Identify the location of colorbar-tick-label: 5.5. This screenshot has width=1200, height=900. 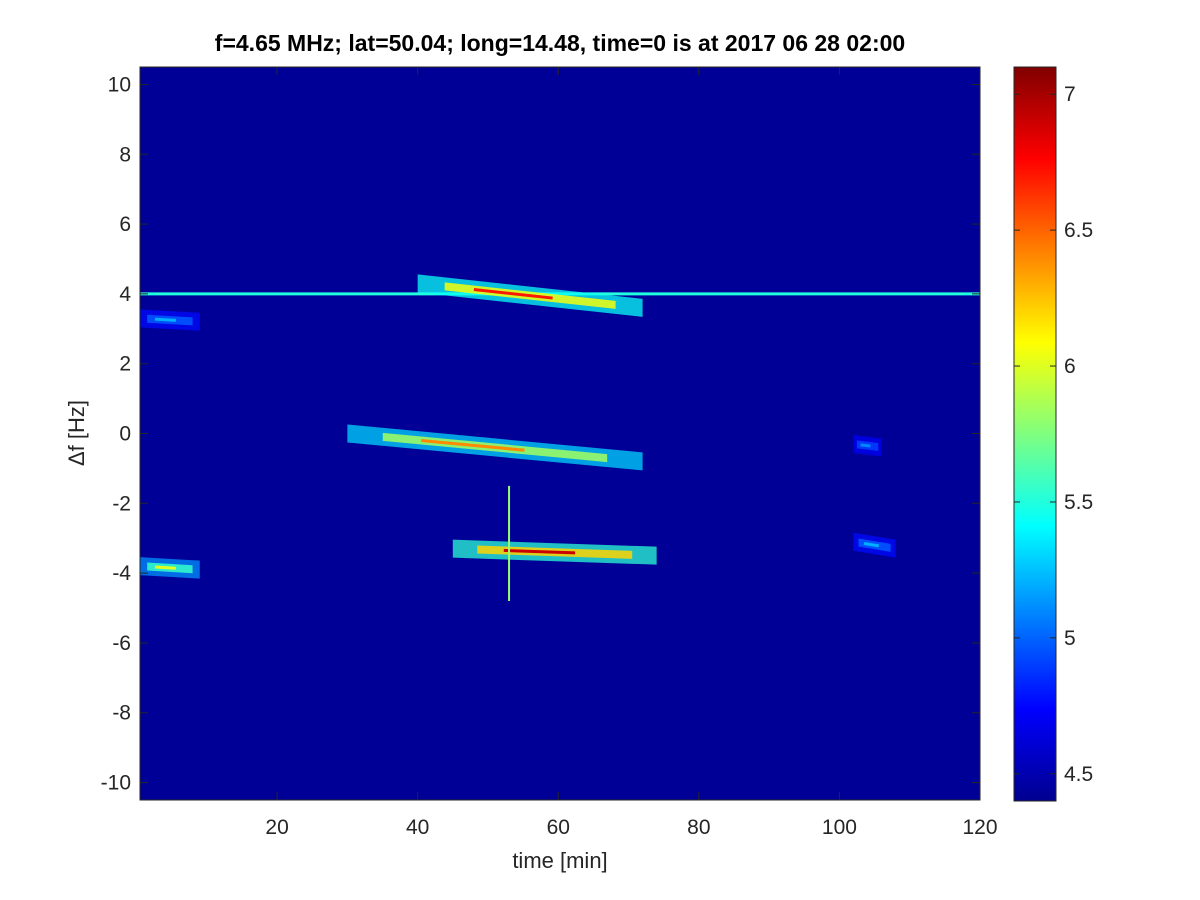
(1078, 502).